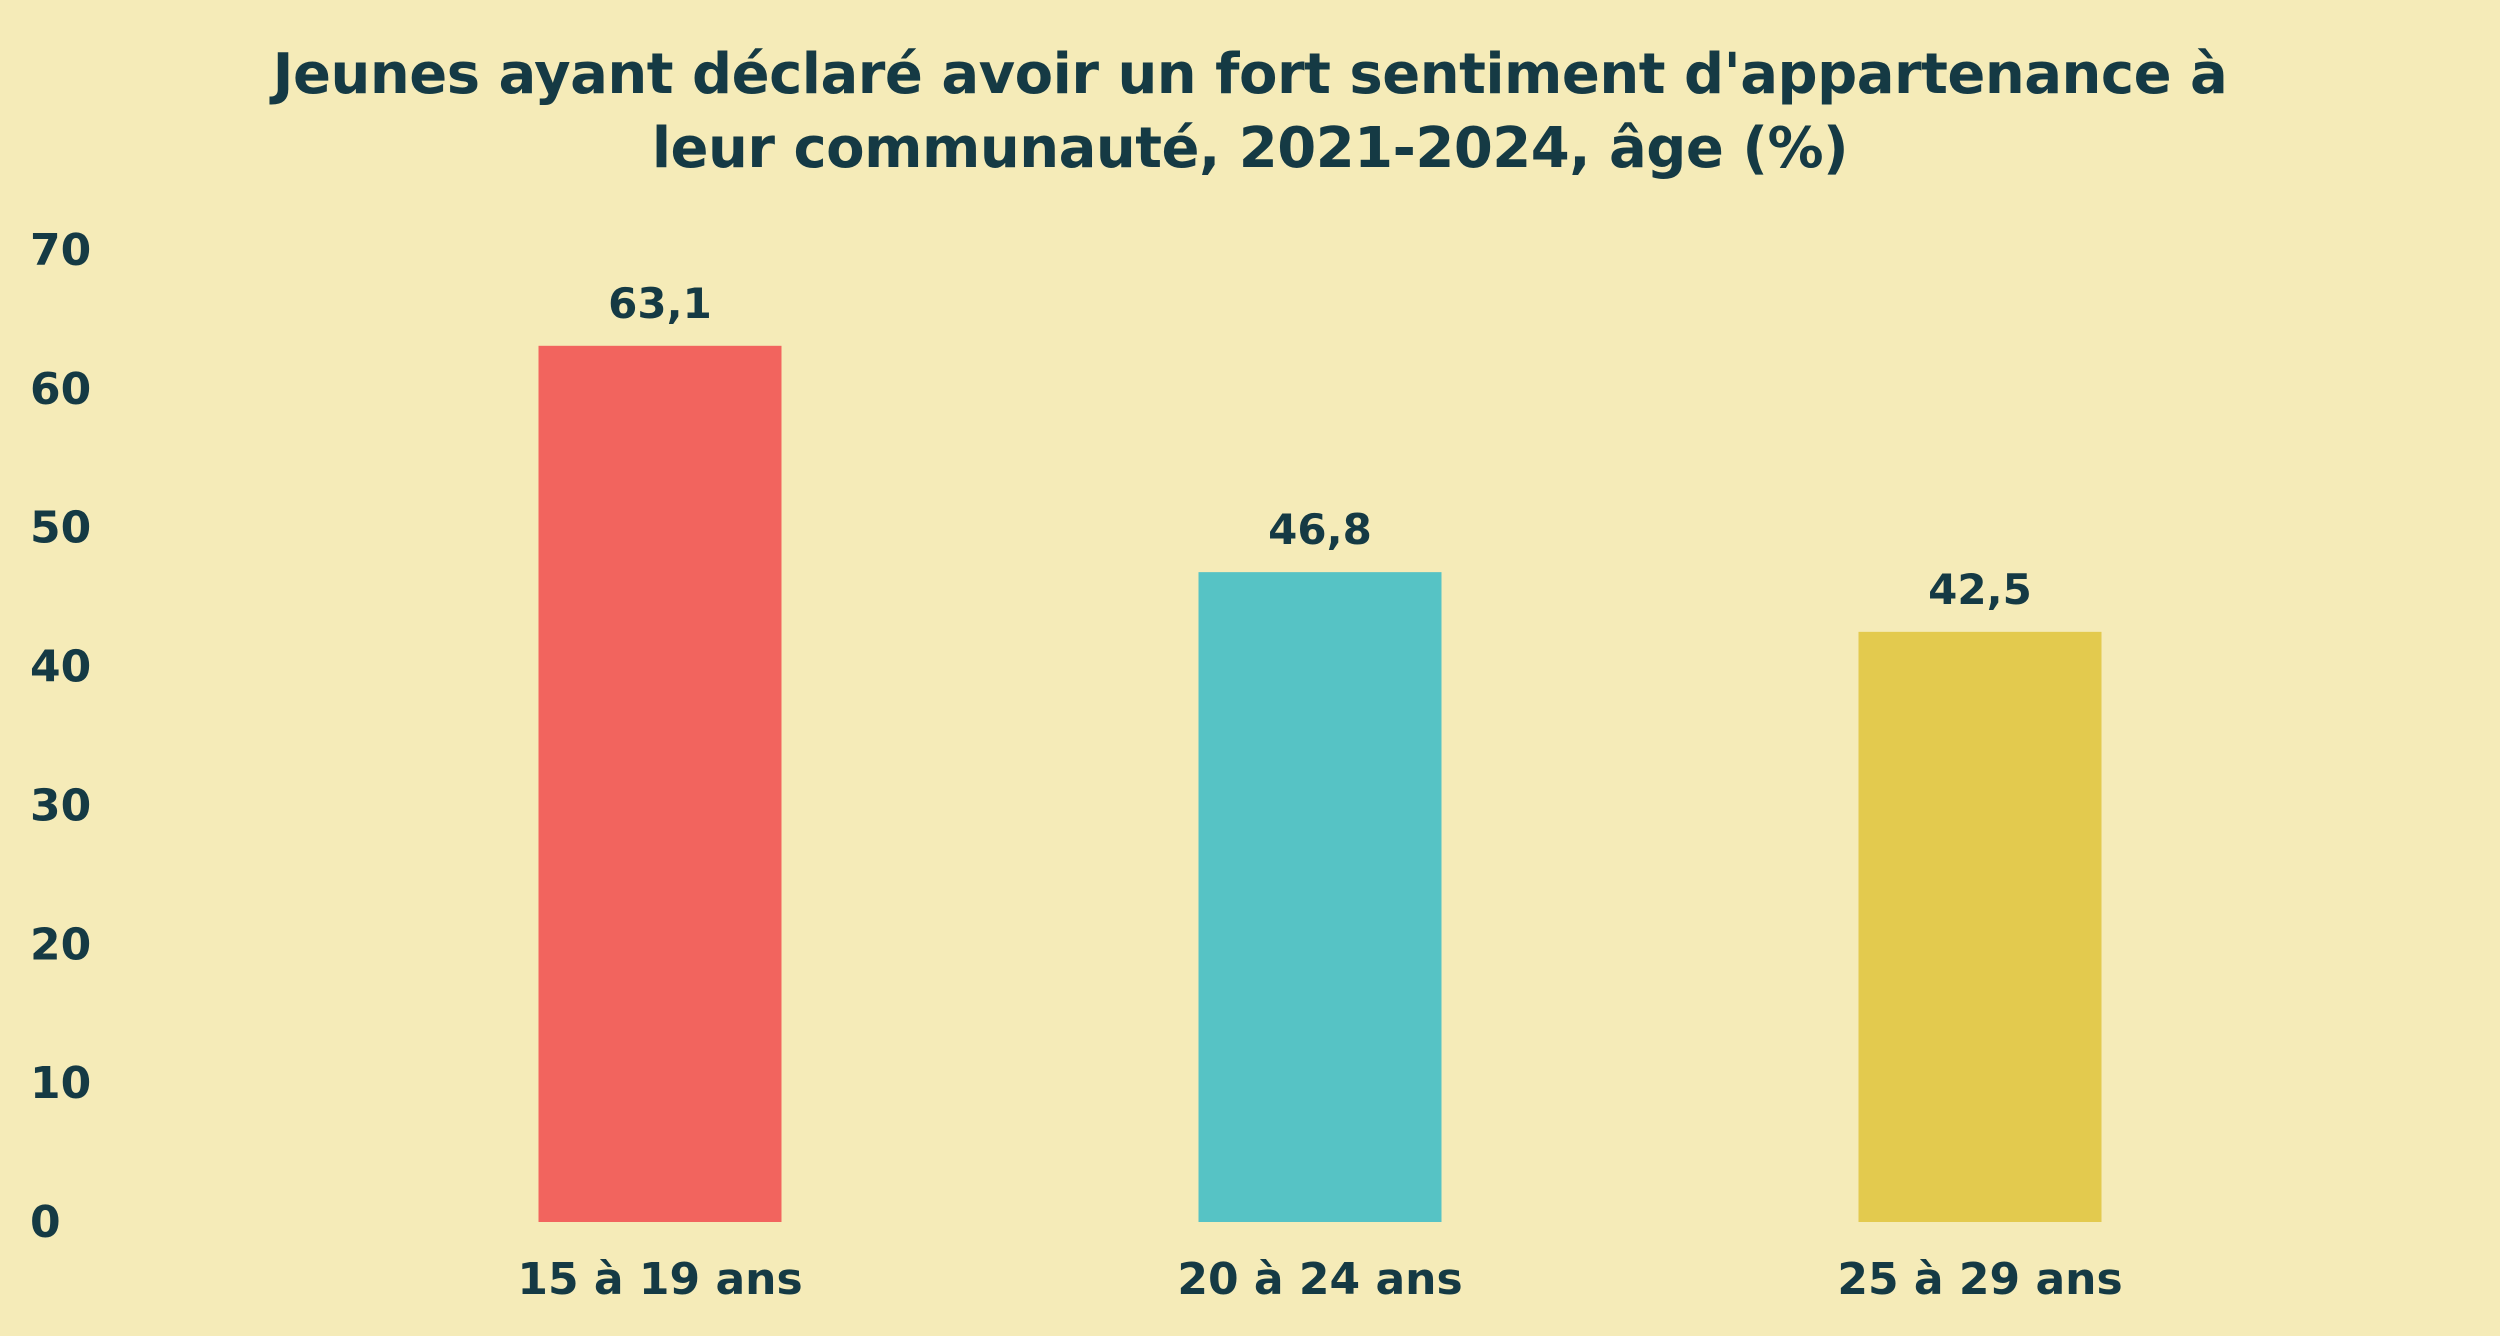  Describe the element at coordinates (1980, 589) in the screenshot. I see `data-label: 42,5` at that location.